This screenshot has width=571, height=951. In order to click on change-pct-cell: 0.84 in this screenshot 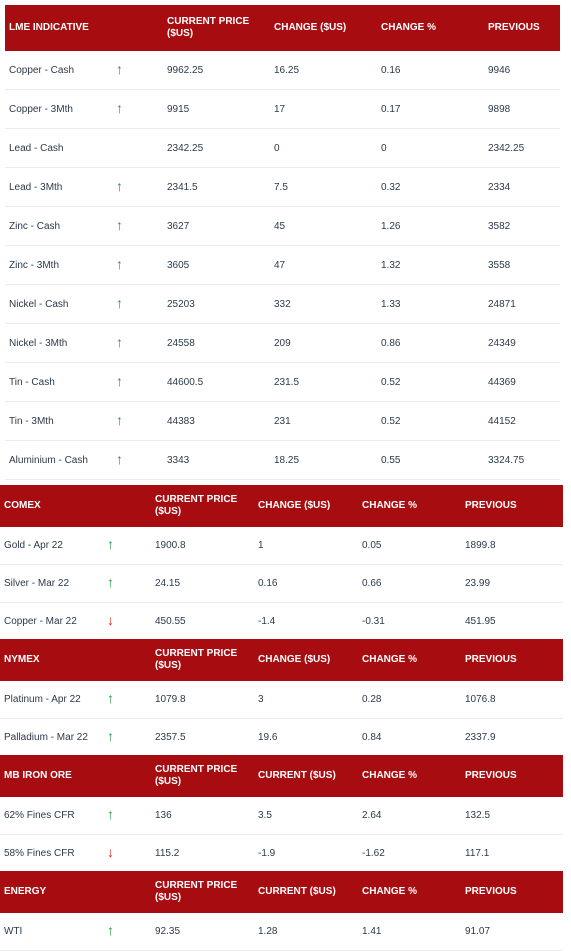, I will do `click(409, 737)`.